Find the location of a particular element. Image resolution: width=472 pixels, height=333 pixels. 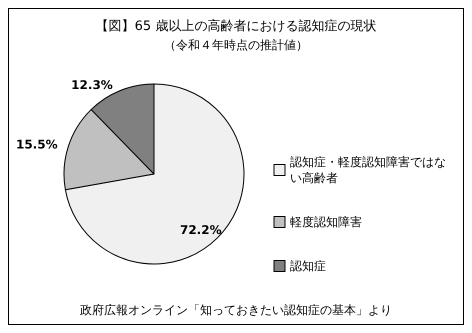

text: 政府広報オンライン「知っておきたい認知症の基本」より is located at coordinates (236, 310).